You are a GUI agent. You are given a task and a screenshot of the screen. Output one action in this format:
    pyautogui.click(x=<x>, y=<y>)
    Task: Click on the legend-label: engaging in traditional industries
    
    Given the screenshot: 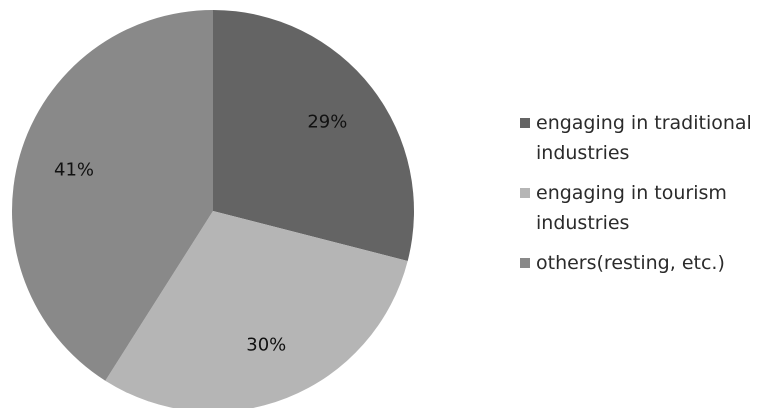 What is the action you would take?
    pyautogui.click(x=644, y=138)
    